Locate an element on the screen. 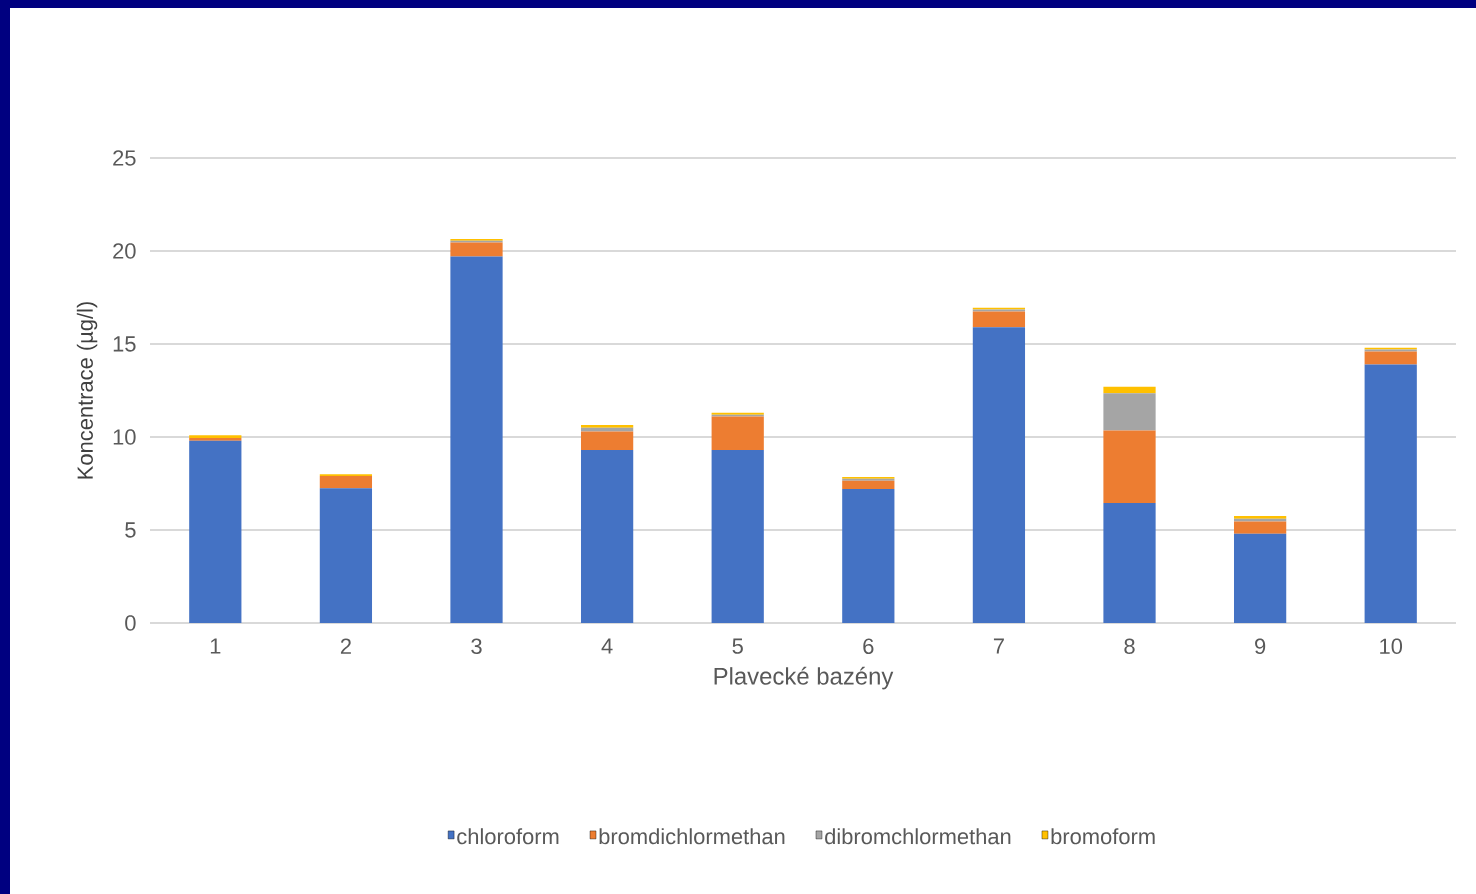 The image size is (1476, 894). x-tick-label: 7 is located at coordinates (998, 646).